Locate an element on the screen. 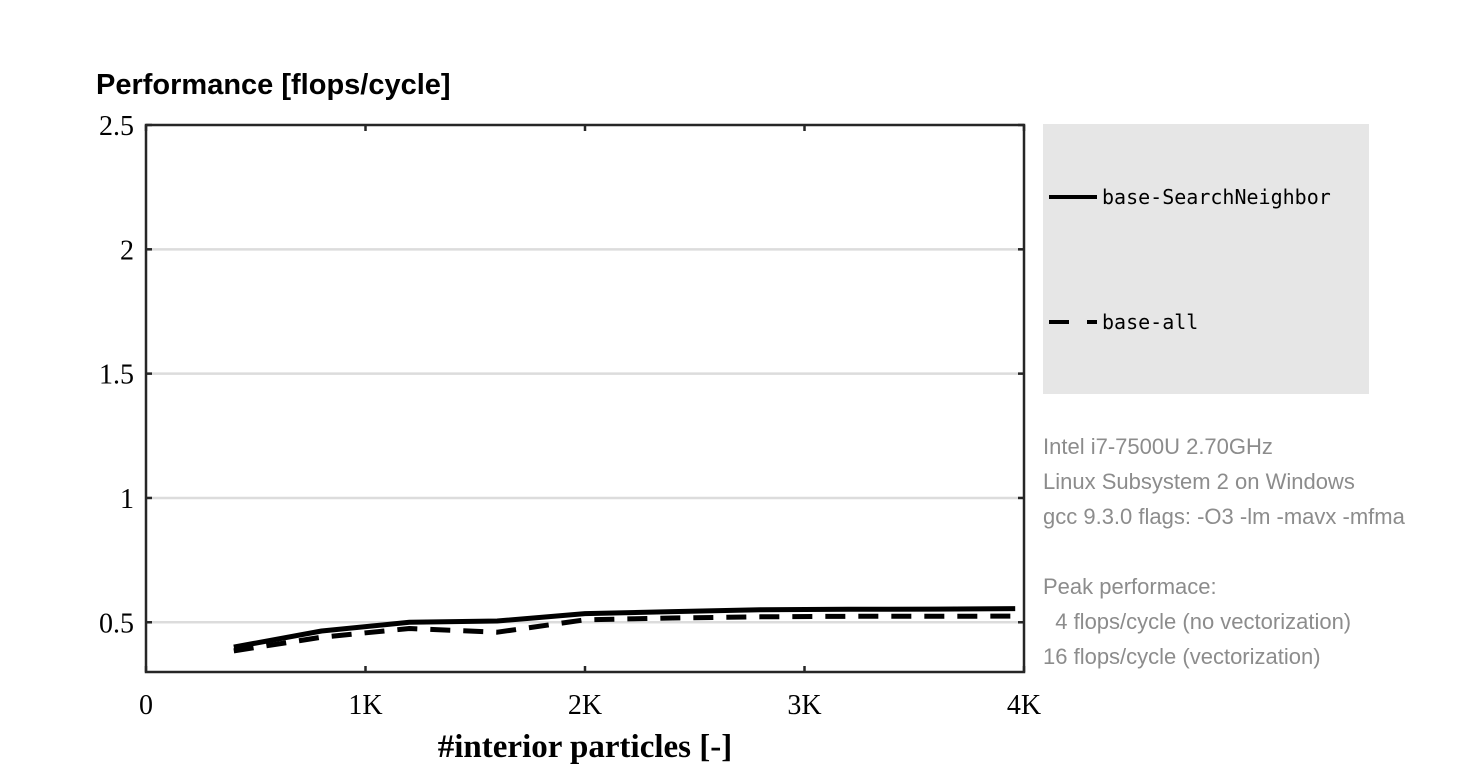 This screenshot has width=1464, height=783. legend-label: base-all is located at coordinates (1150, 322).